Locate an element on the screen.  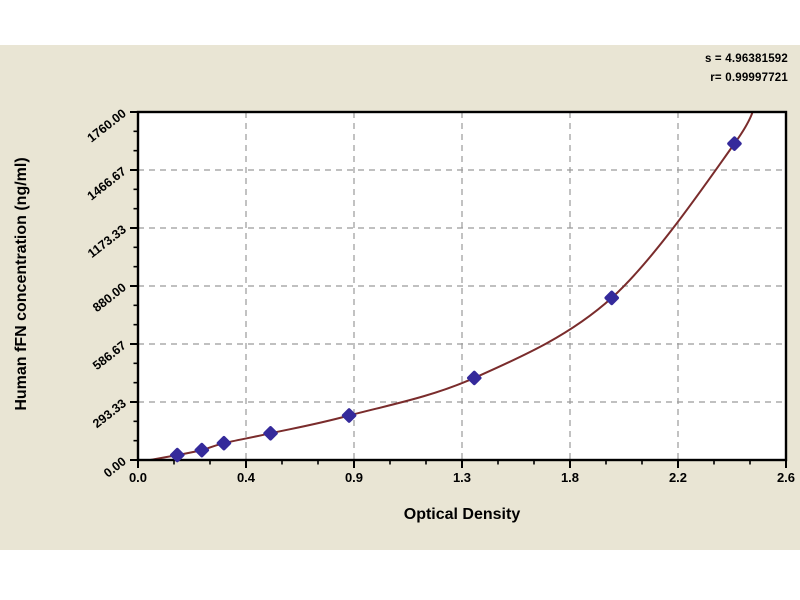
x-tick-label: 1.8 is located at coordinates (570, 477).